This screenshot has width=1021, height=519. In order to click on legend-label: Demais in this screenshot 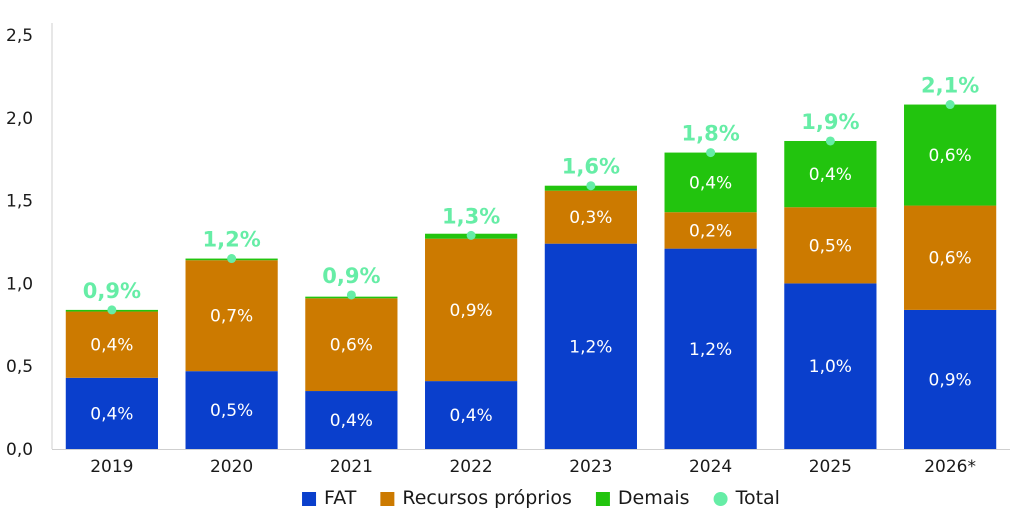, I will do `click(654, 498)`.